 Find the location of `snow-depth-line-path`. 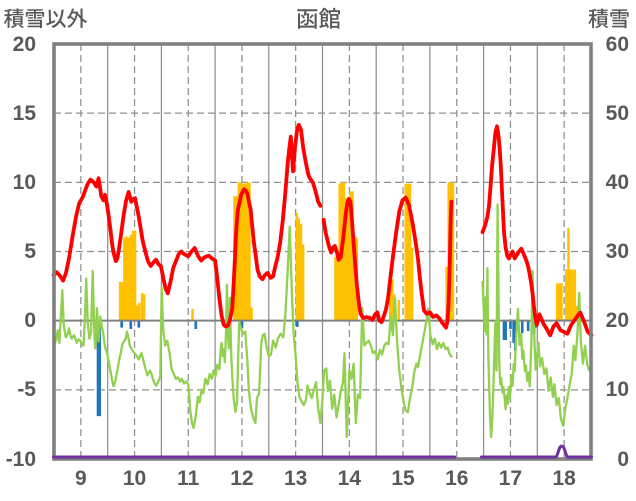

snow-depth-line-path is located at coordinates (322, 451).